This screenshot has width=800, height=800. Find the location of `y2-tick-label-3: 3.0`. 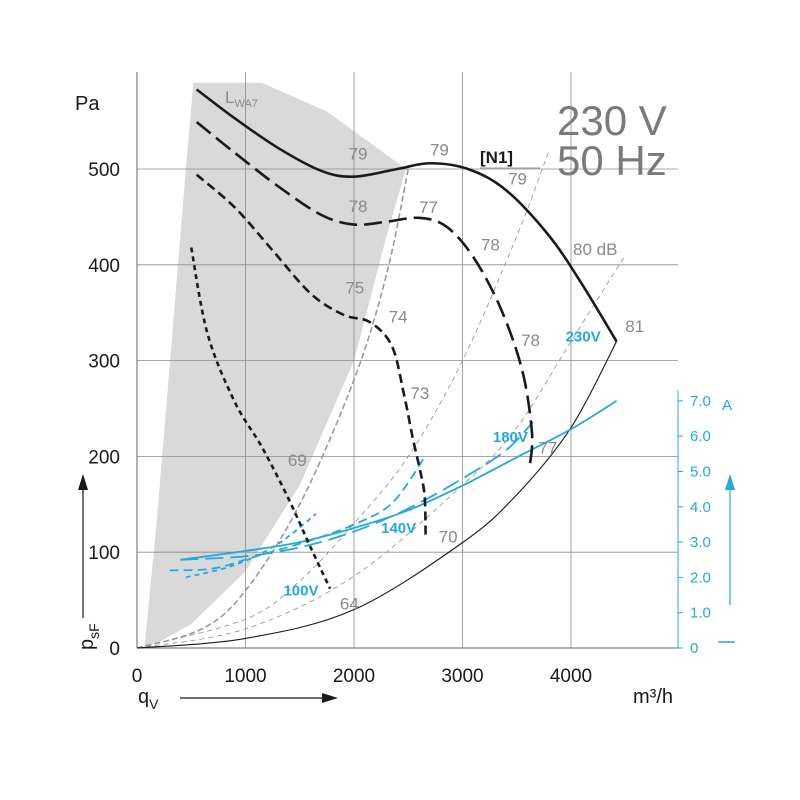

y2-tick-label-3: 3.0 is located at coordinates (700, 542).